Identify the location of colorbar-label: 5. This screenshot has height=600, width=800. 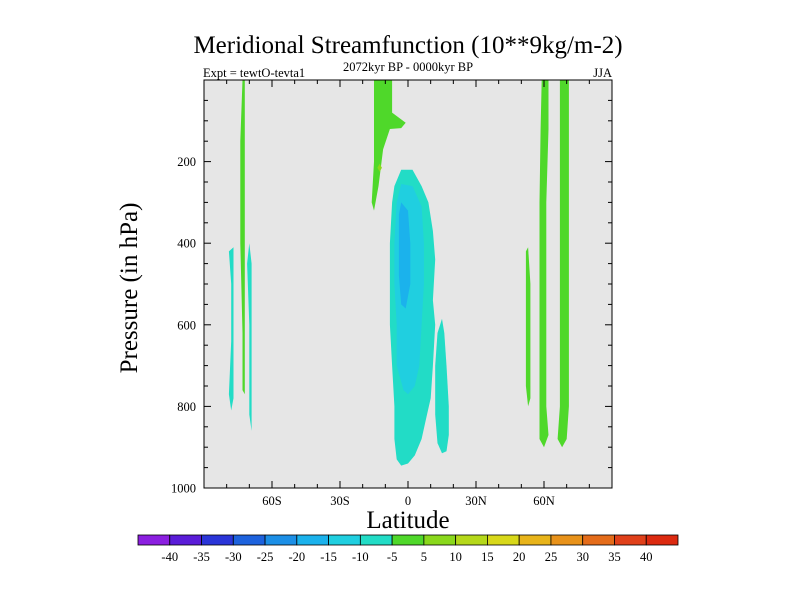
(424, 557).